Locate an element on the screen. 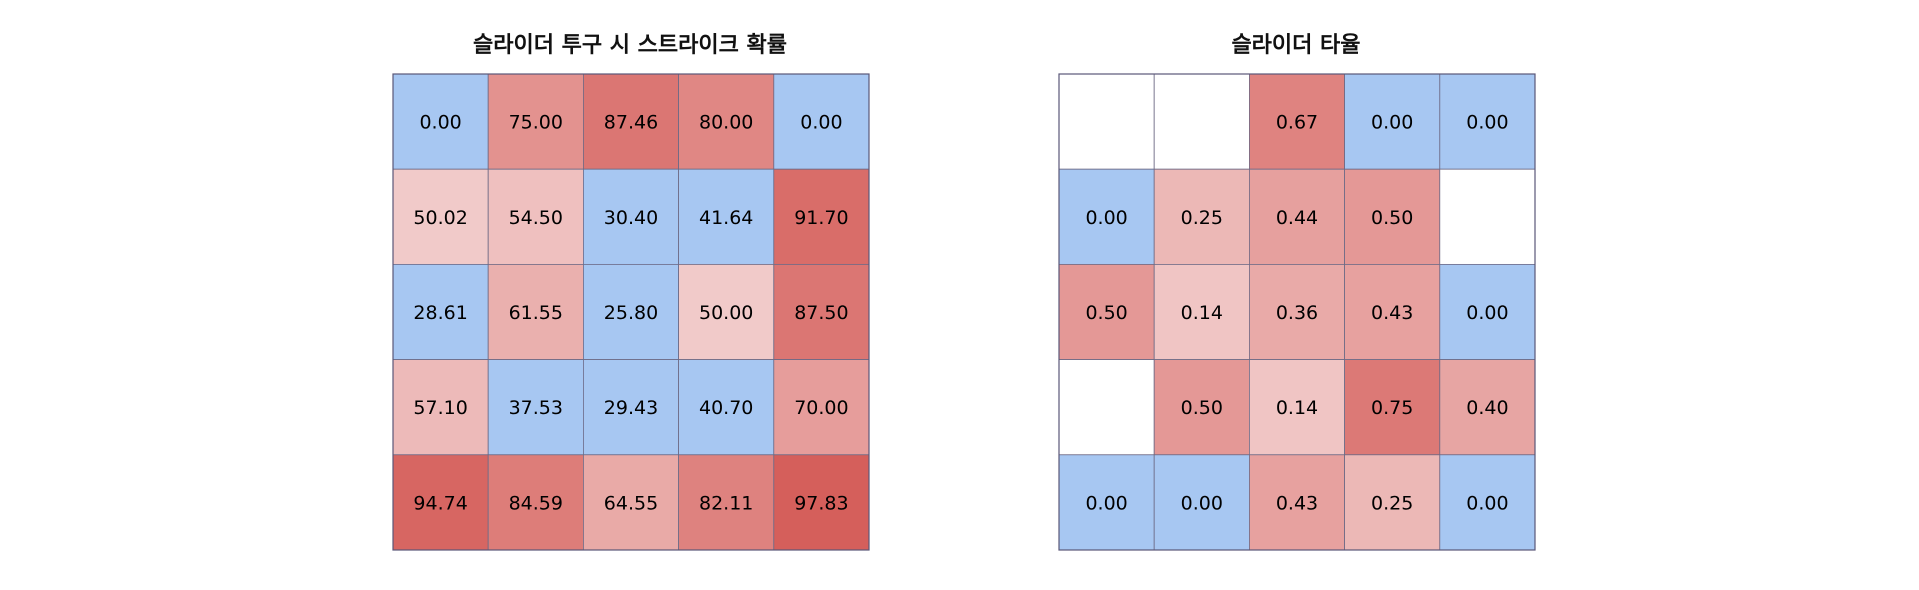 This screenshot has height=590, width=1919. chart-title-batting-average: 슬라이더 타율 is located at coordinates (1295, 45).